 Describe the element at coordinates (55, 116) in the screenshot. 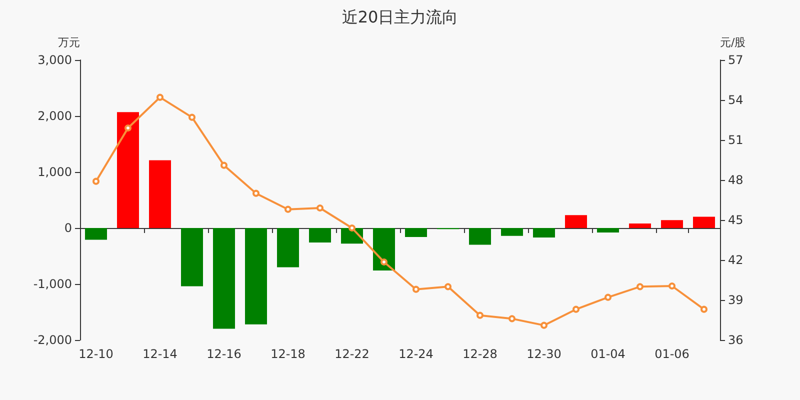

I see `y-tick-label: 2,000` at that location.